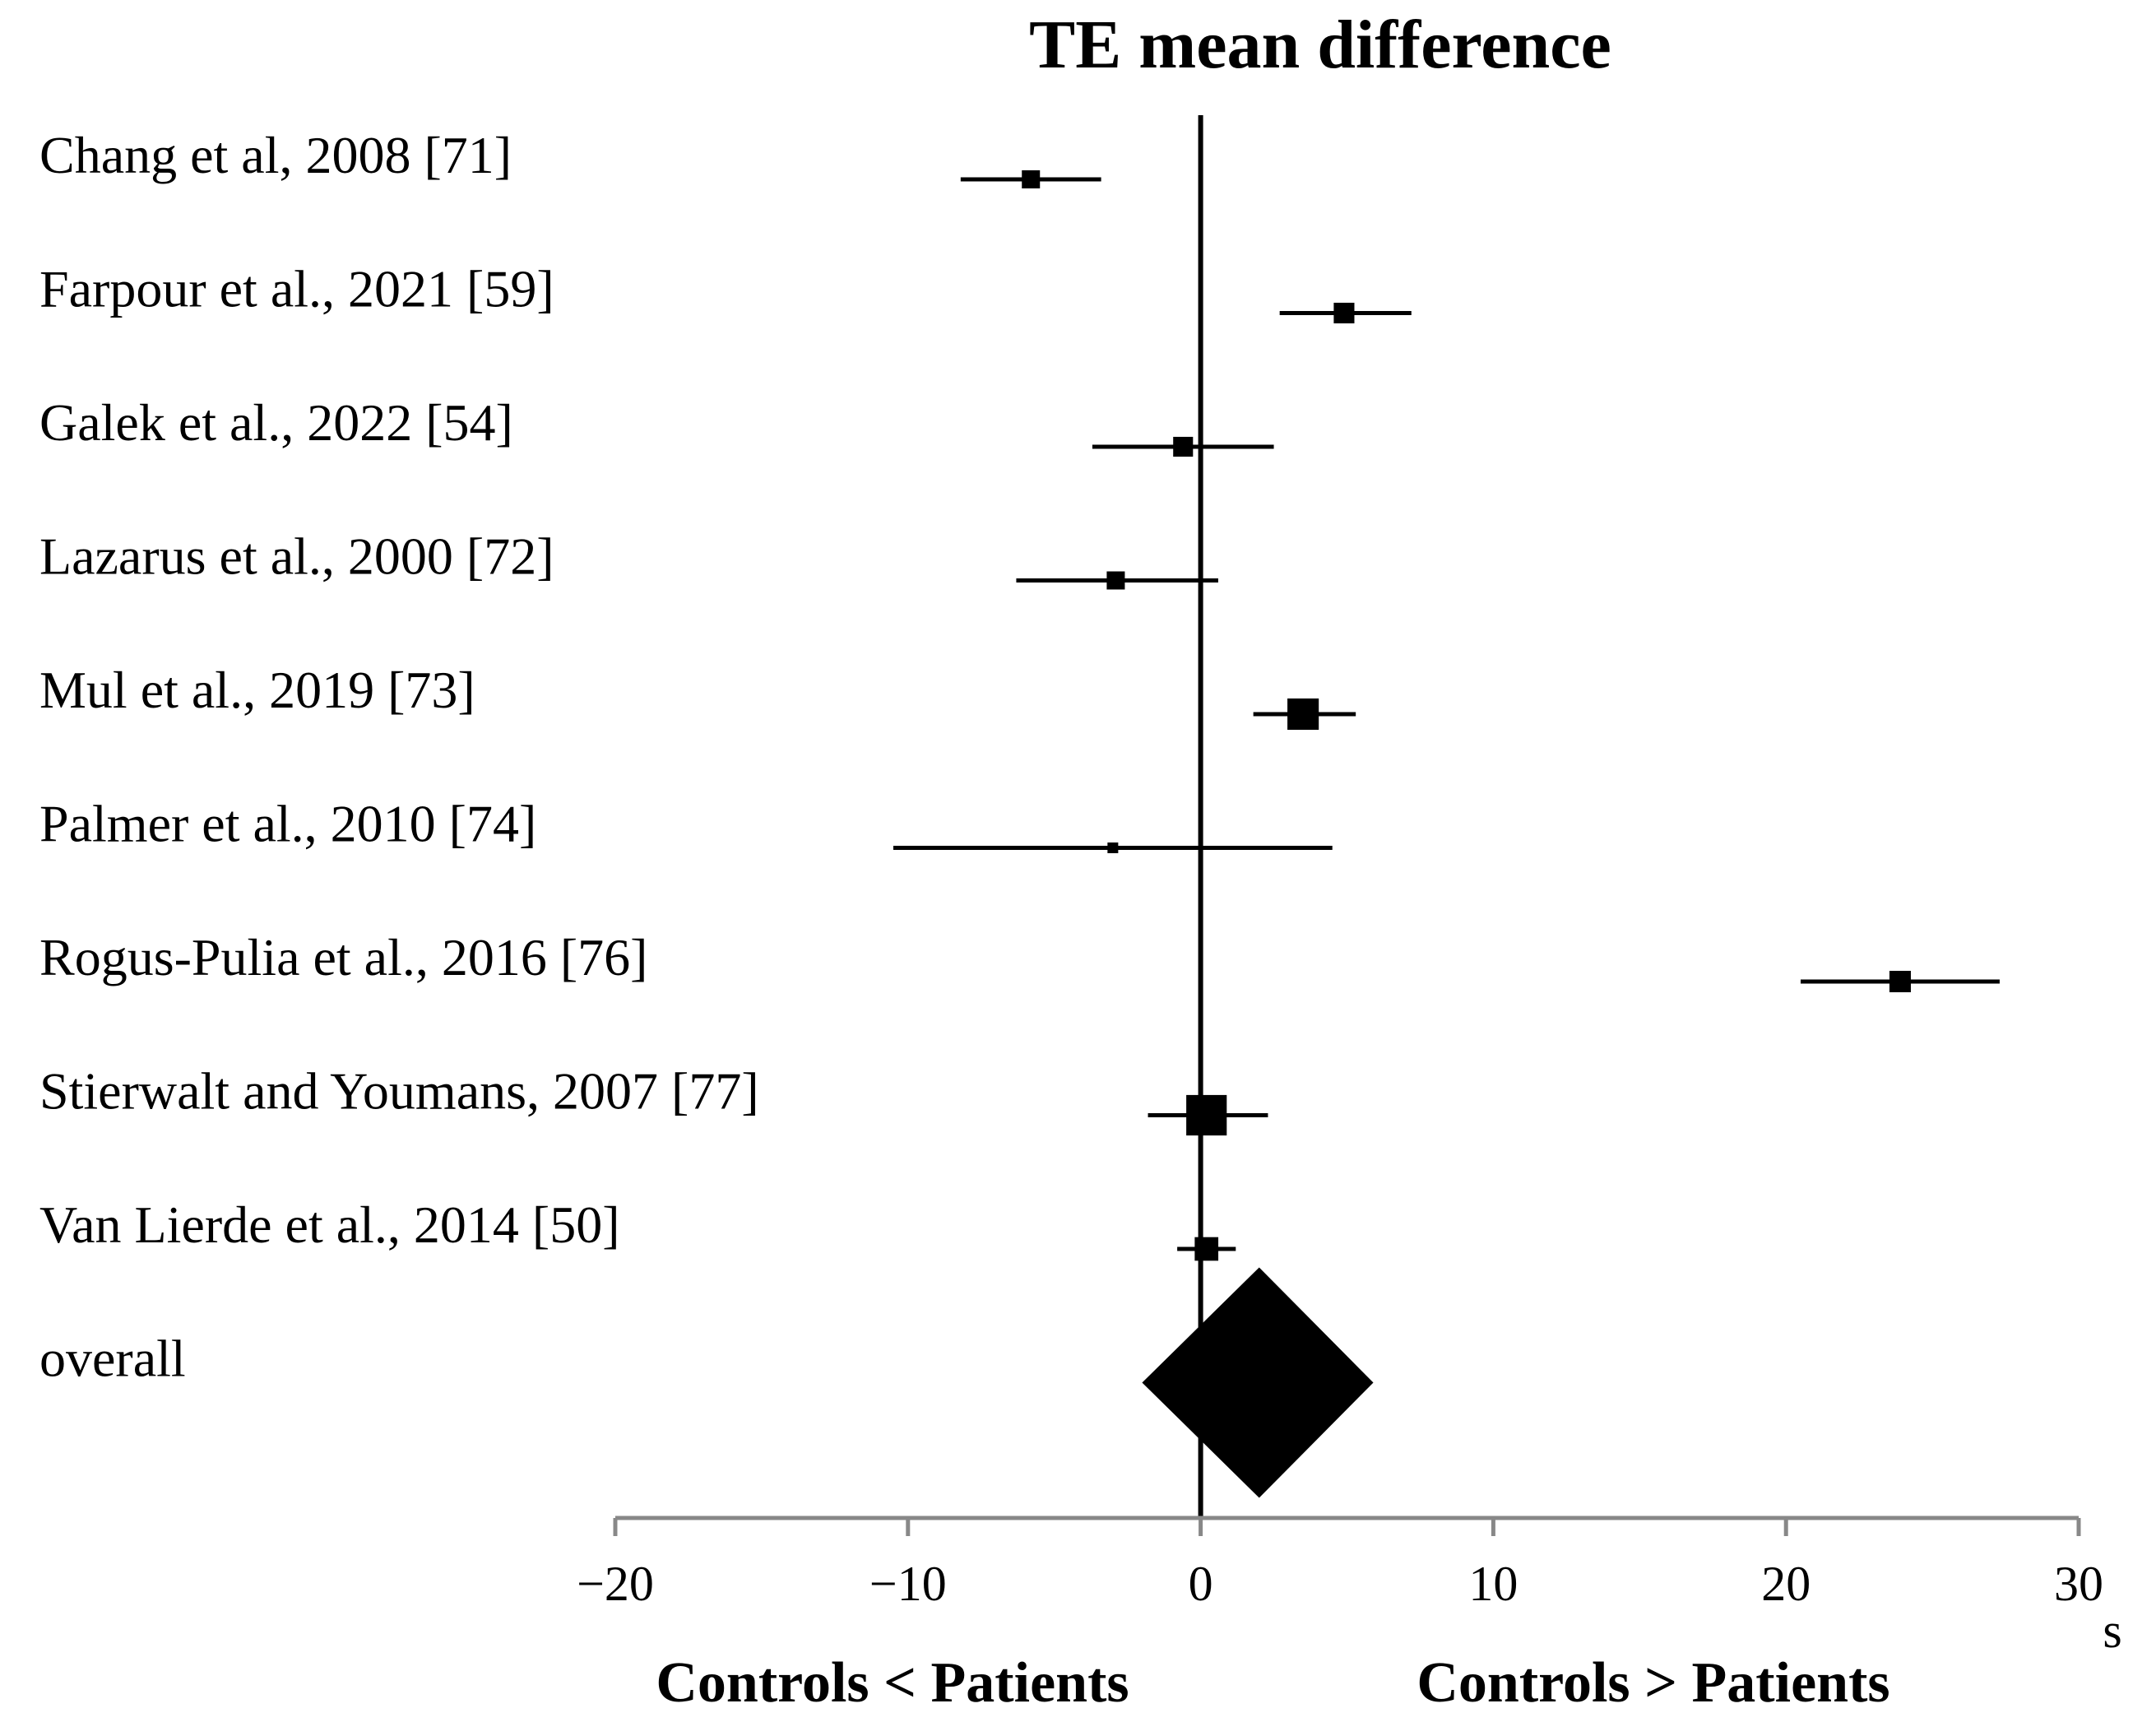 The image size is (2156, 1736). I want to click on overall-diamond, so click(1258, 1382).